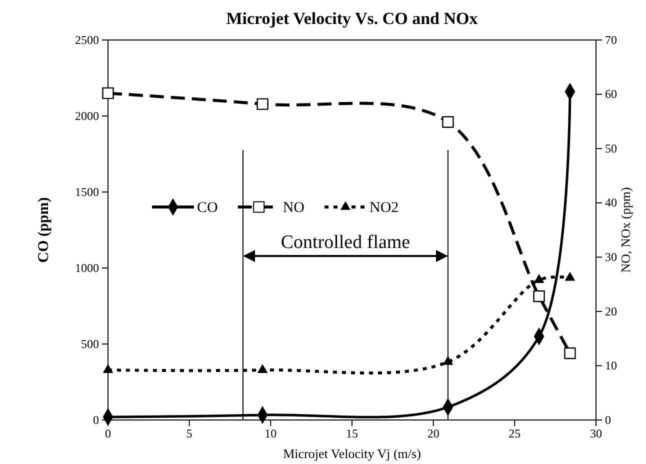 The width and height of the screenshot is (646, 464). Describe the element at coordinates (611, 148) in the screenshot. I see `y2-tick-label: 50` at that location.